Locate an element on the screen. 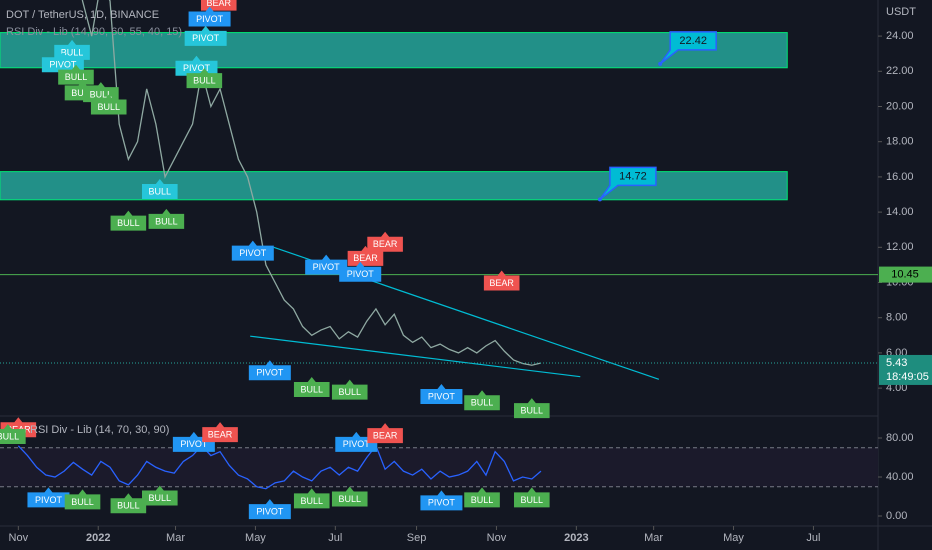  y-tick-label: 16.00 is located at coordinates (900, 177).